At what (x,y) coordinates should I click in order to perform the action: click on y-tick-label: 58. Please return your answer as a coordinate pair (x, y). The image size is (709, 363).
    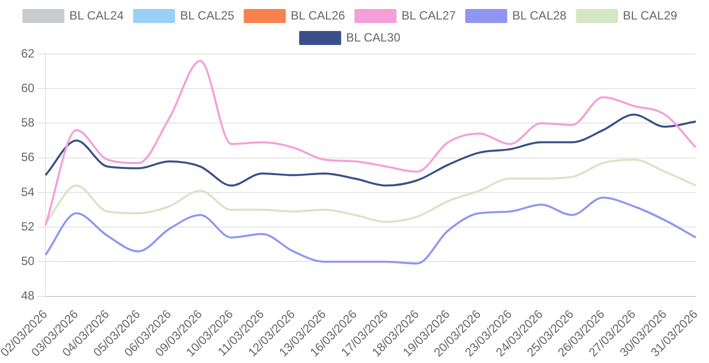
    Looking at the image, I should click on (28, 123).